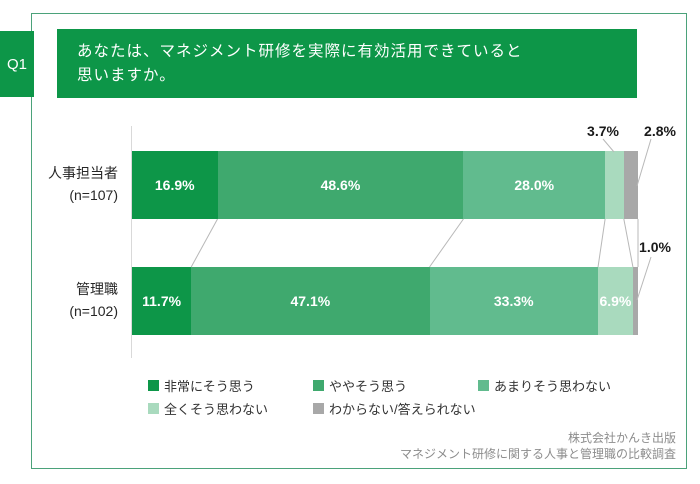 The height and width of the screenshot is (484, 700). Describe the element at coordinates (368, 386) in the screenshot. I see `legend-label: ややそう思う` at that location.